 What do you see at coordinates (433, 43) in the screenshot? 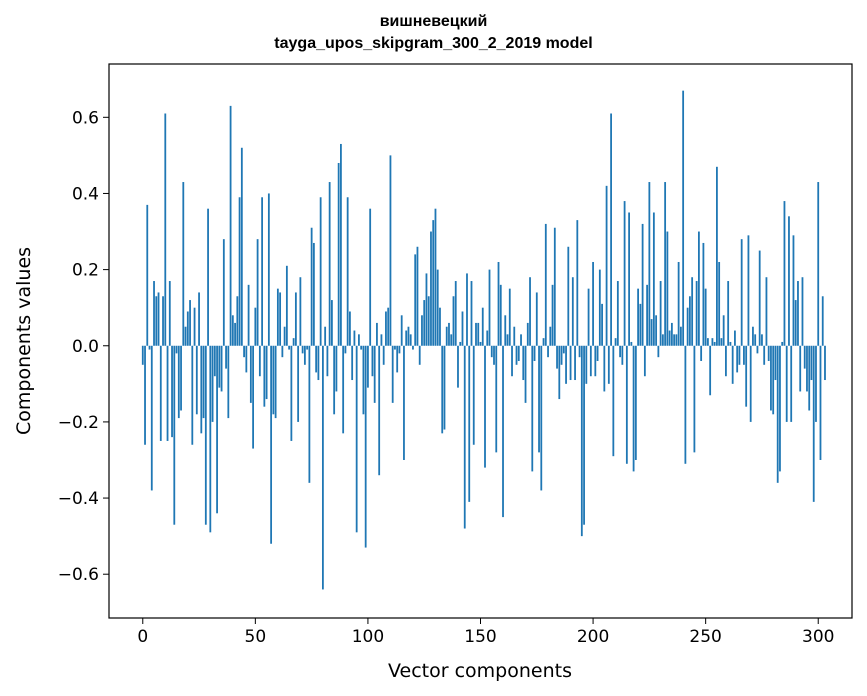
I see `chart-subtitle: tayga_upos_skipgram_300_2_2019 model` at bounding box center [433, 43].